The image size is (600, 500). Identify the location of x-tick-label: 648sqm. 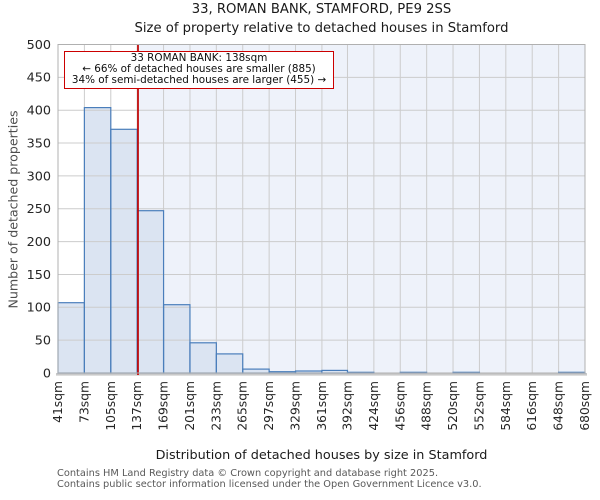
(559, 406).